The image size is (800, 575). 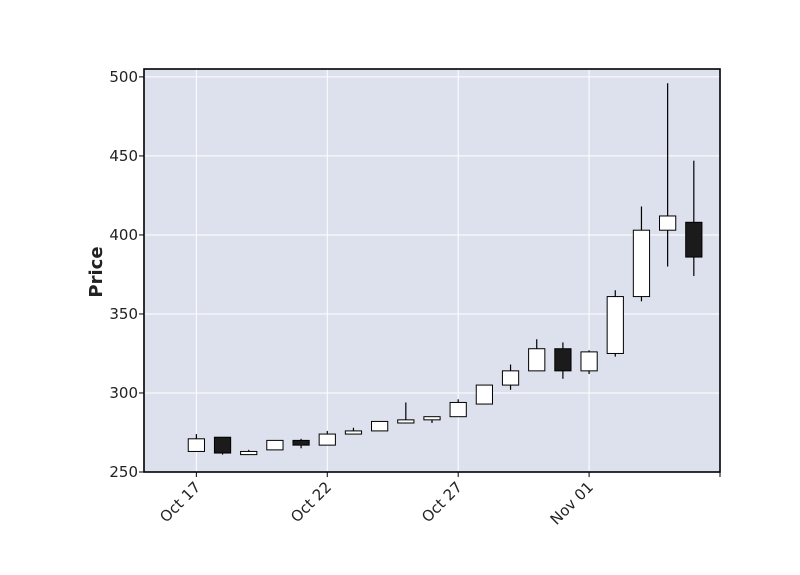 What do you see at coordinates (123, 472) in the screenshot?
I see `y-tick-label: 250` at bounding box center [123, 472].